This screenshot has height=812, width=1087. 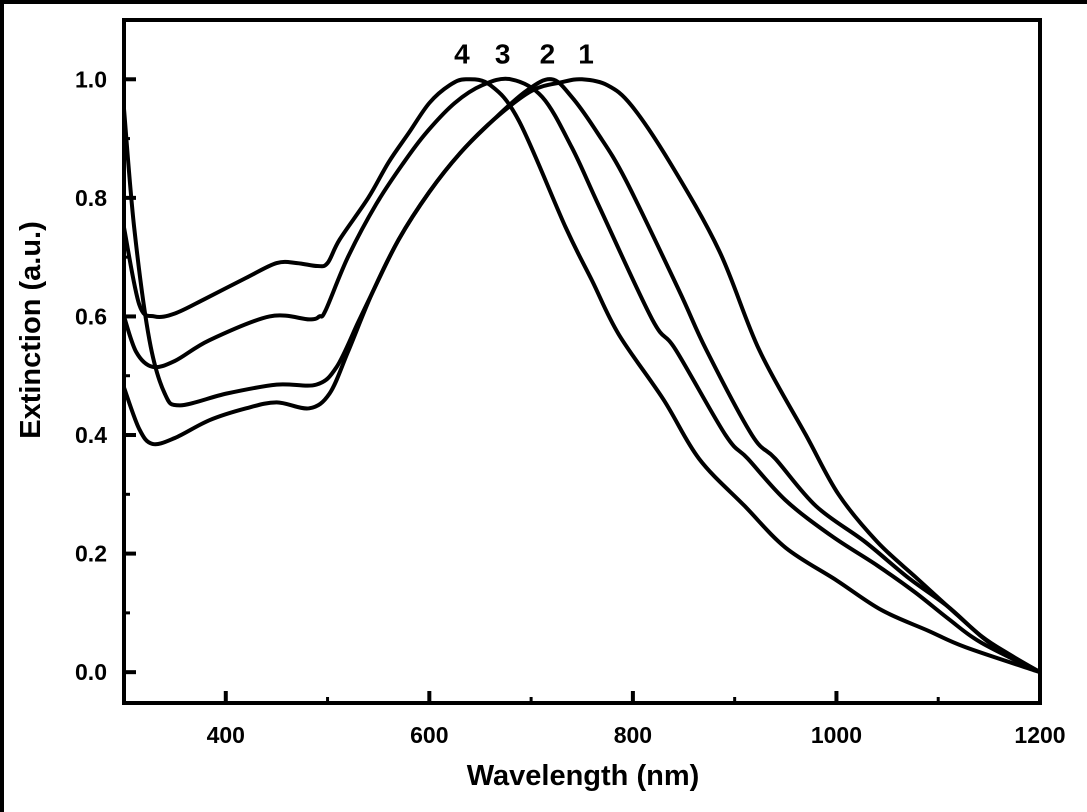 I want to click on x-axis-label: Wavelength (nm), so click(x=583, y=776).